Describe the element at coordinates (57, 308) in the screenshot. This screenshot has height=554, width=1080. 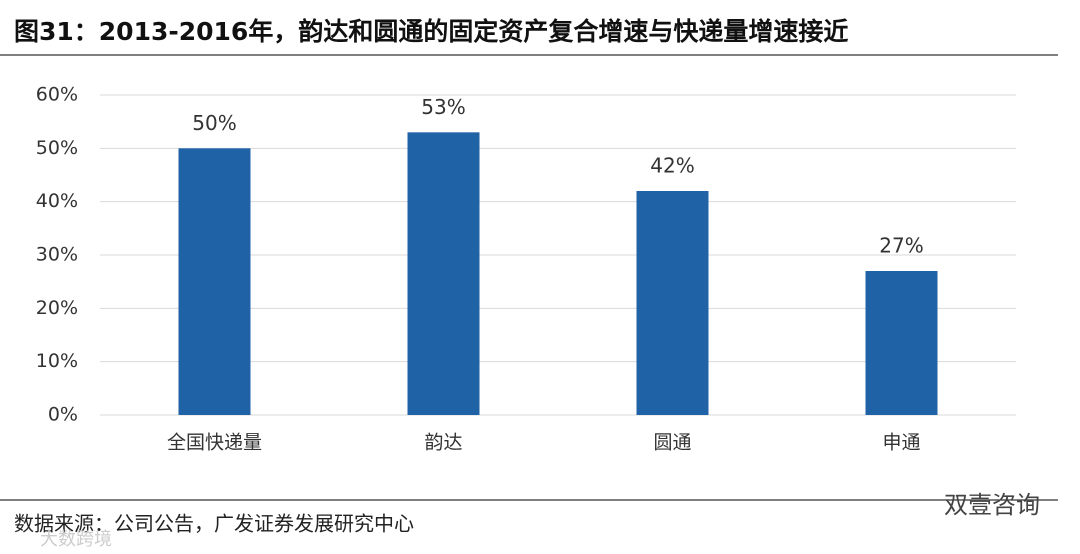
I see `y-tick-label: 20%` at that location.